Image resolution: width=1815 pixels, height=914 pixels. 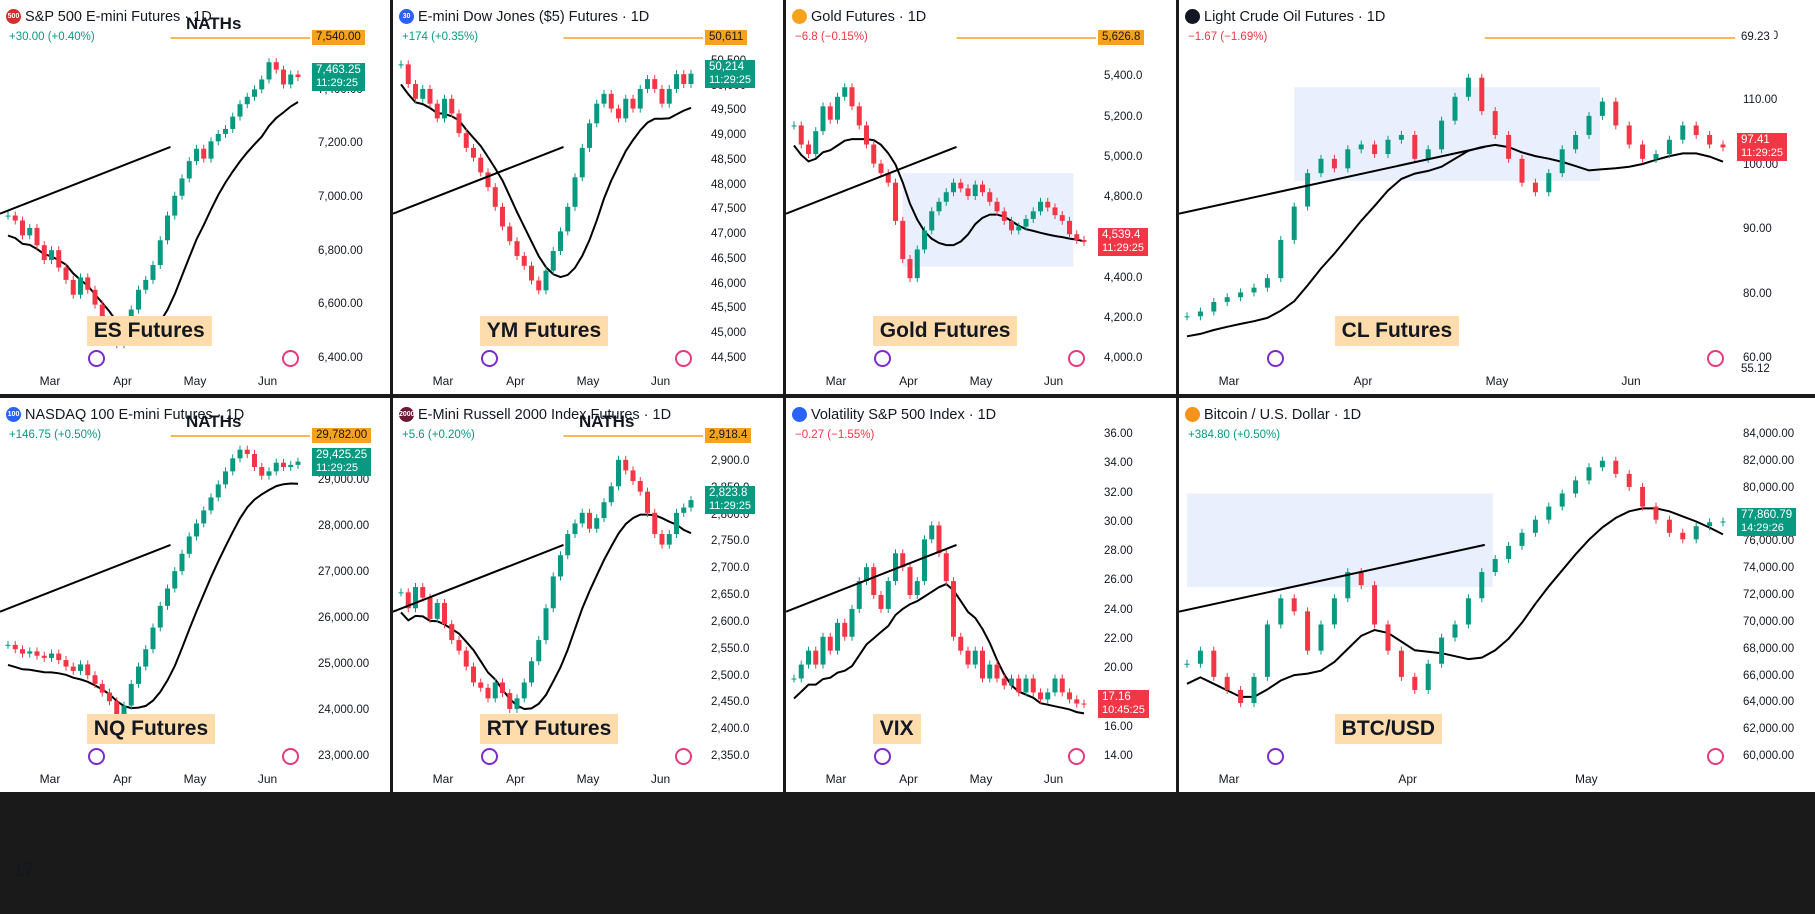 I want to click on price-tick: 28,000.00, so click(x=344, y=526).